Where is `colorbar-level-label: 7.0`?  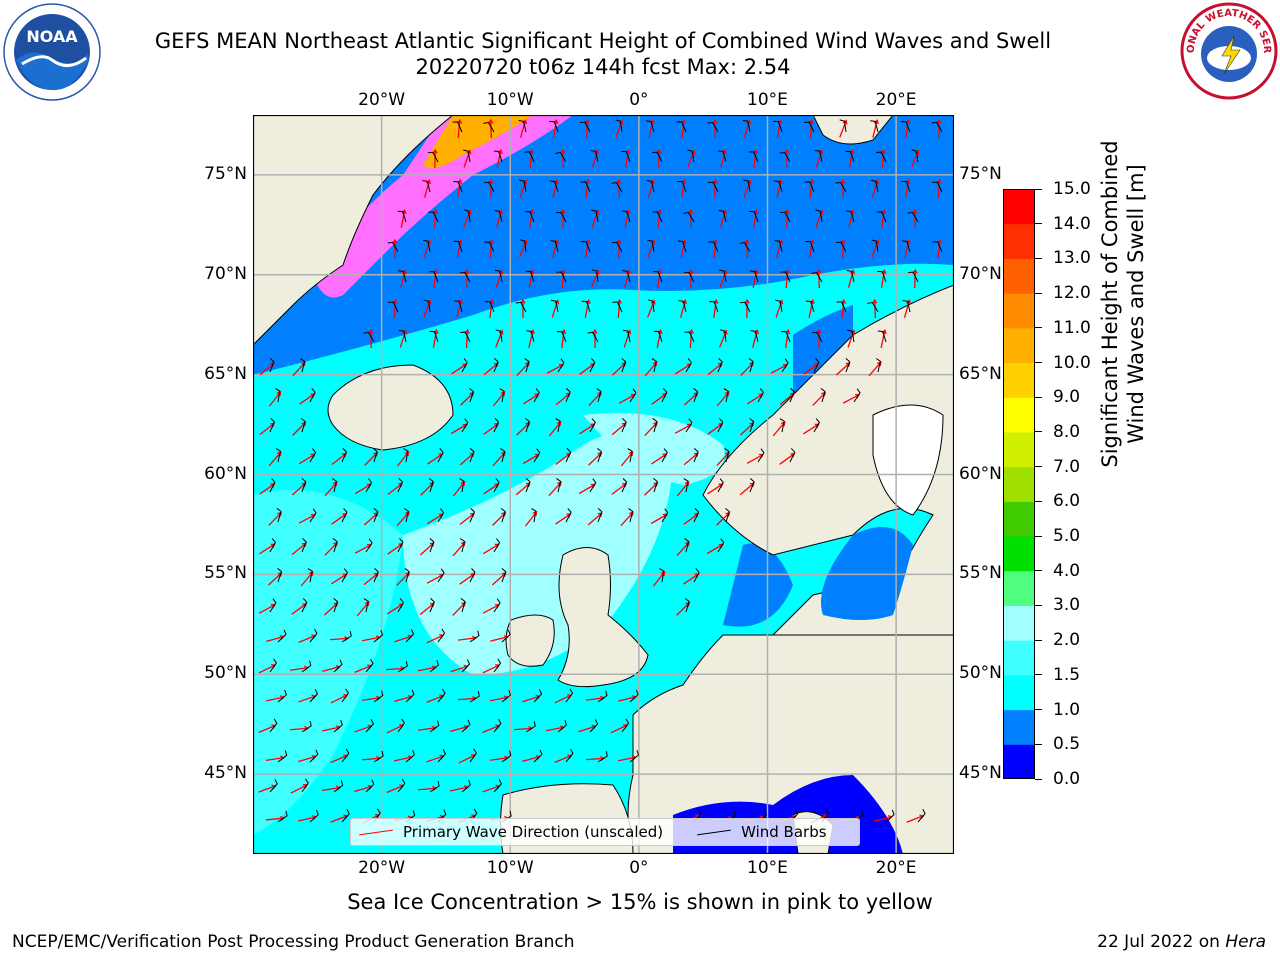 colorbar-level-label: 7.0 is located at coordinates (1067, 466).